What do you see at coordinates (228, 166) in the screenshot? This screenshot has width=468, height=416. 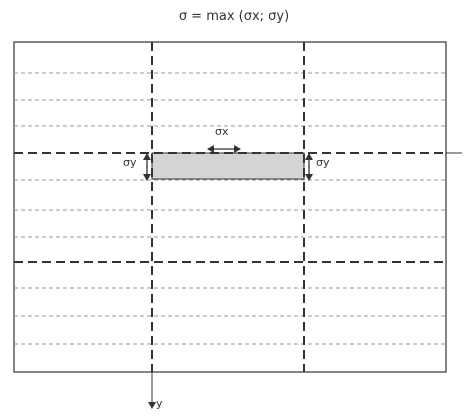 I see `stress-band` at bounding box center [228, 166].